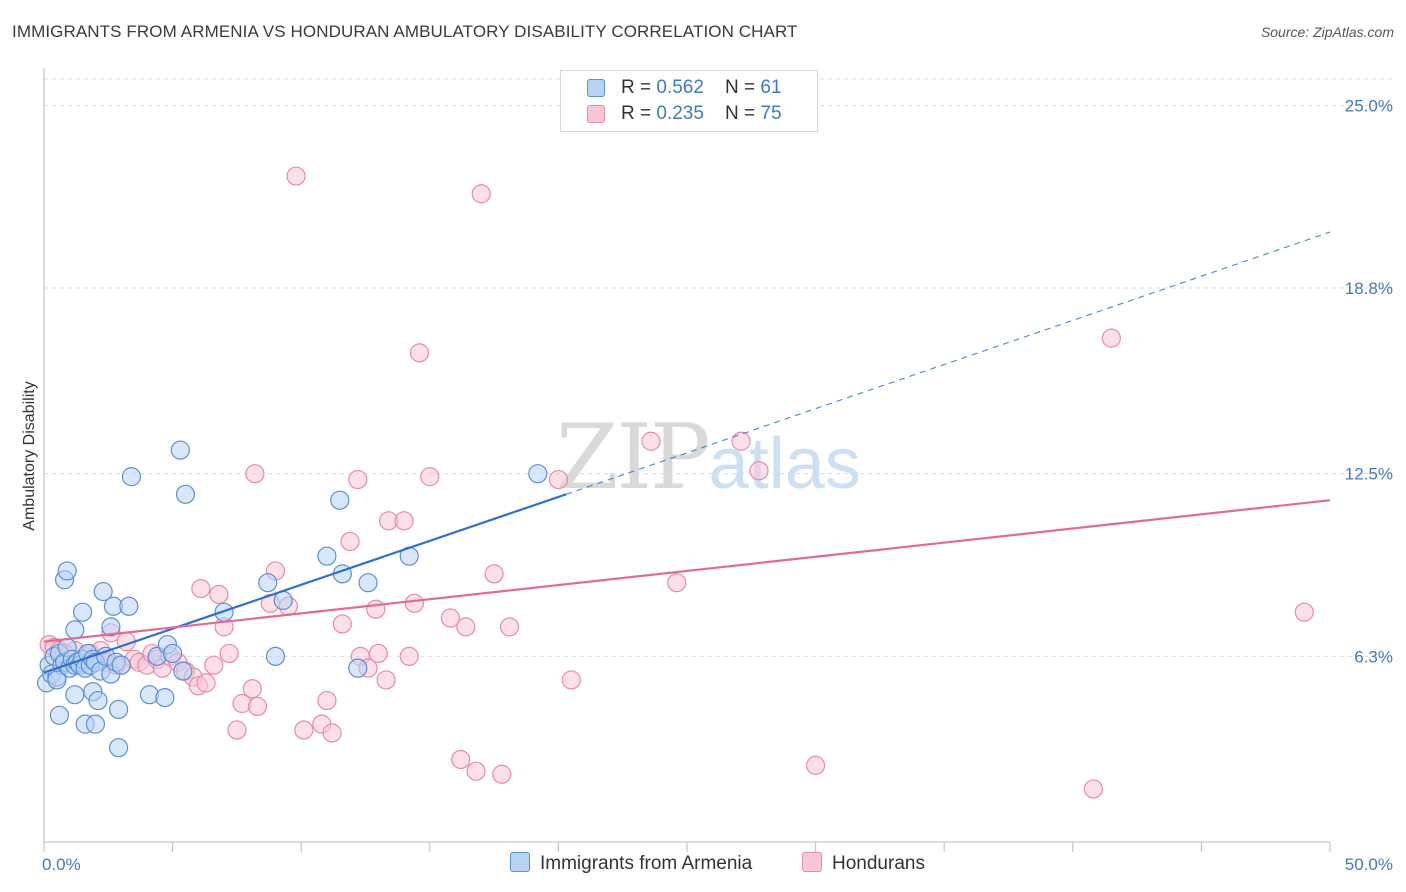 This screenshot has width=1406, height=892. Describe the element at coordinates (520, 862) in the screenshot. I see `bottom-legend-swatch-armenia` at that location.